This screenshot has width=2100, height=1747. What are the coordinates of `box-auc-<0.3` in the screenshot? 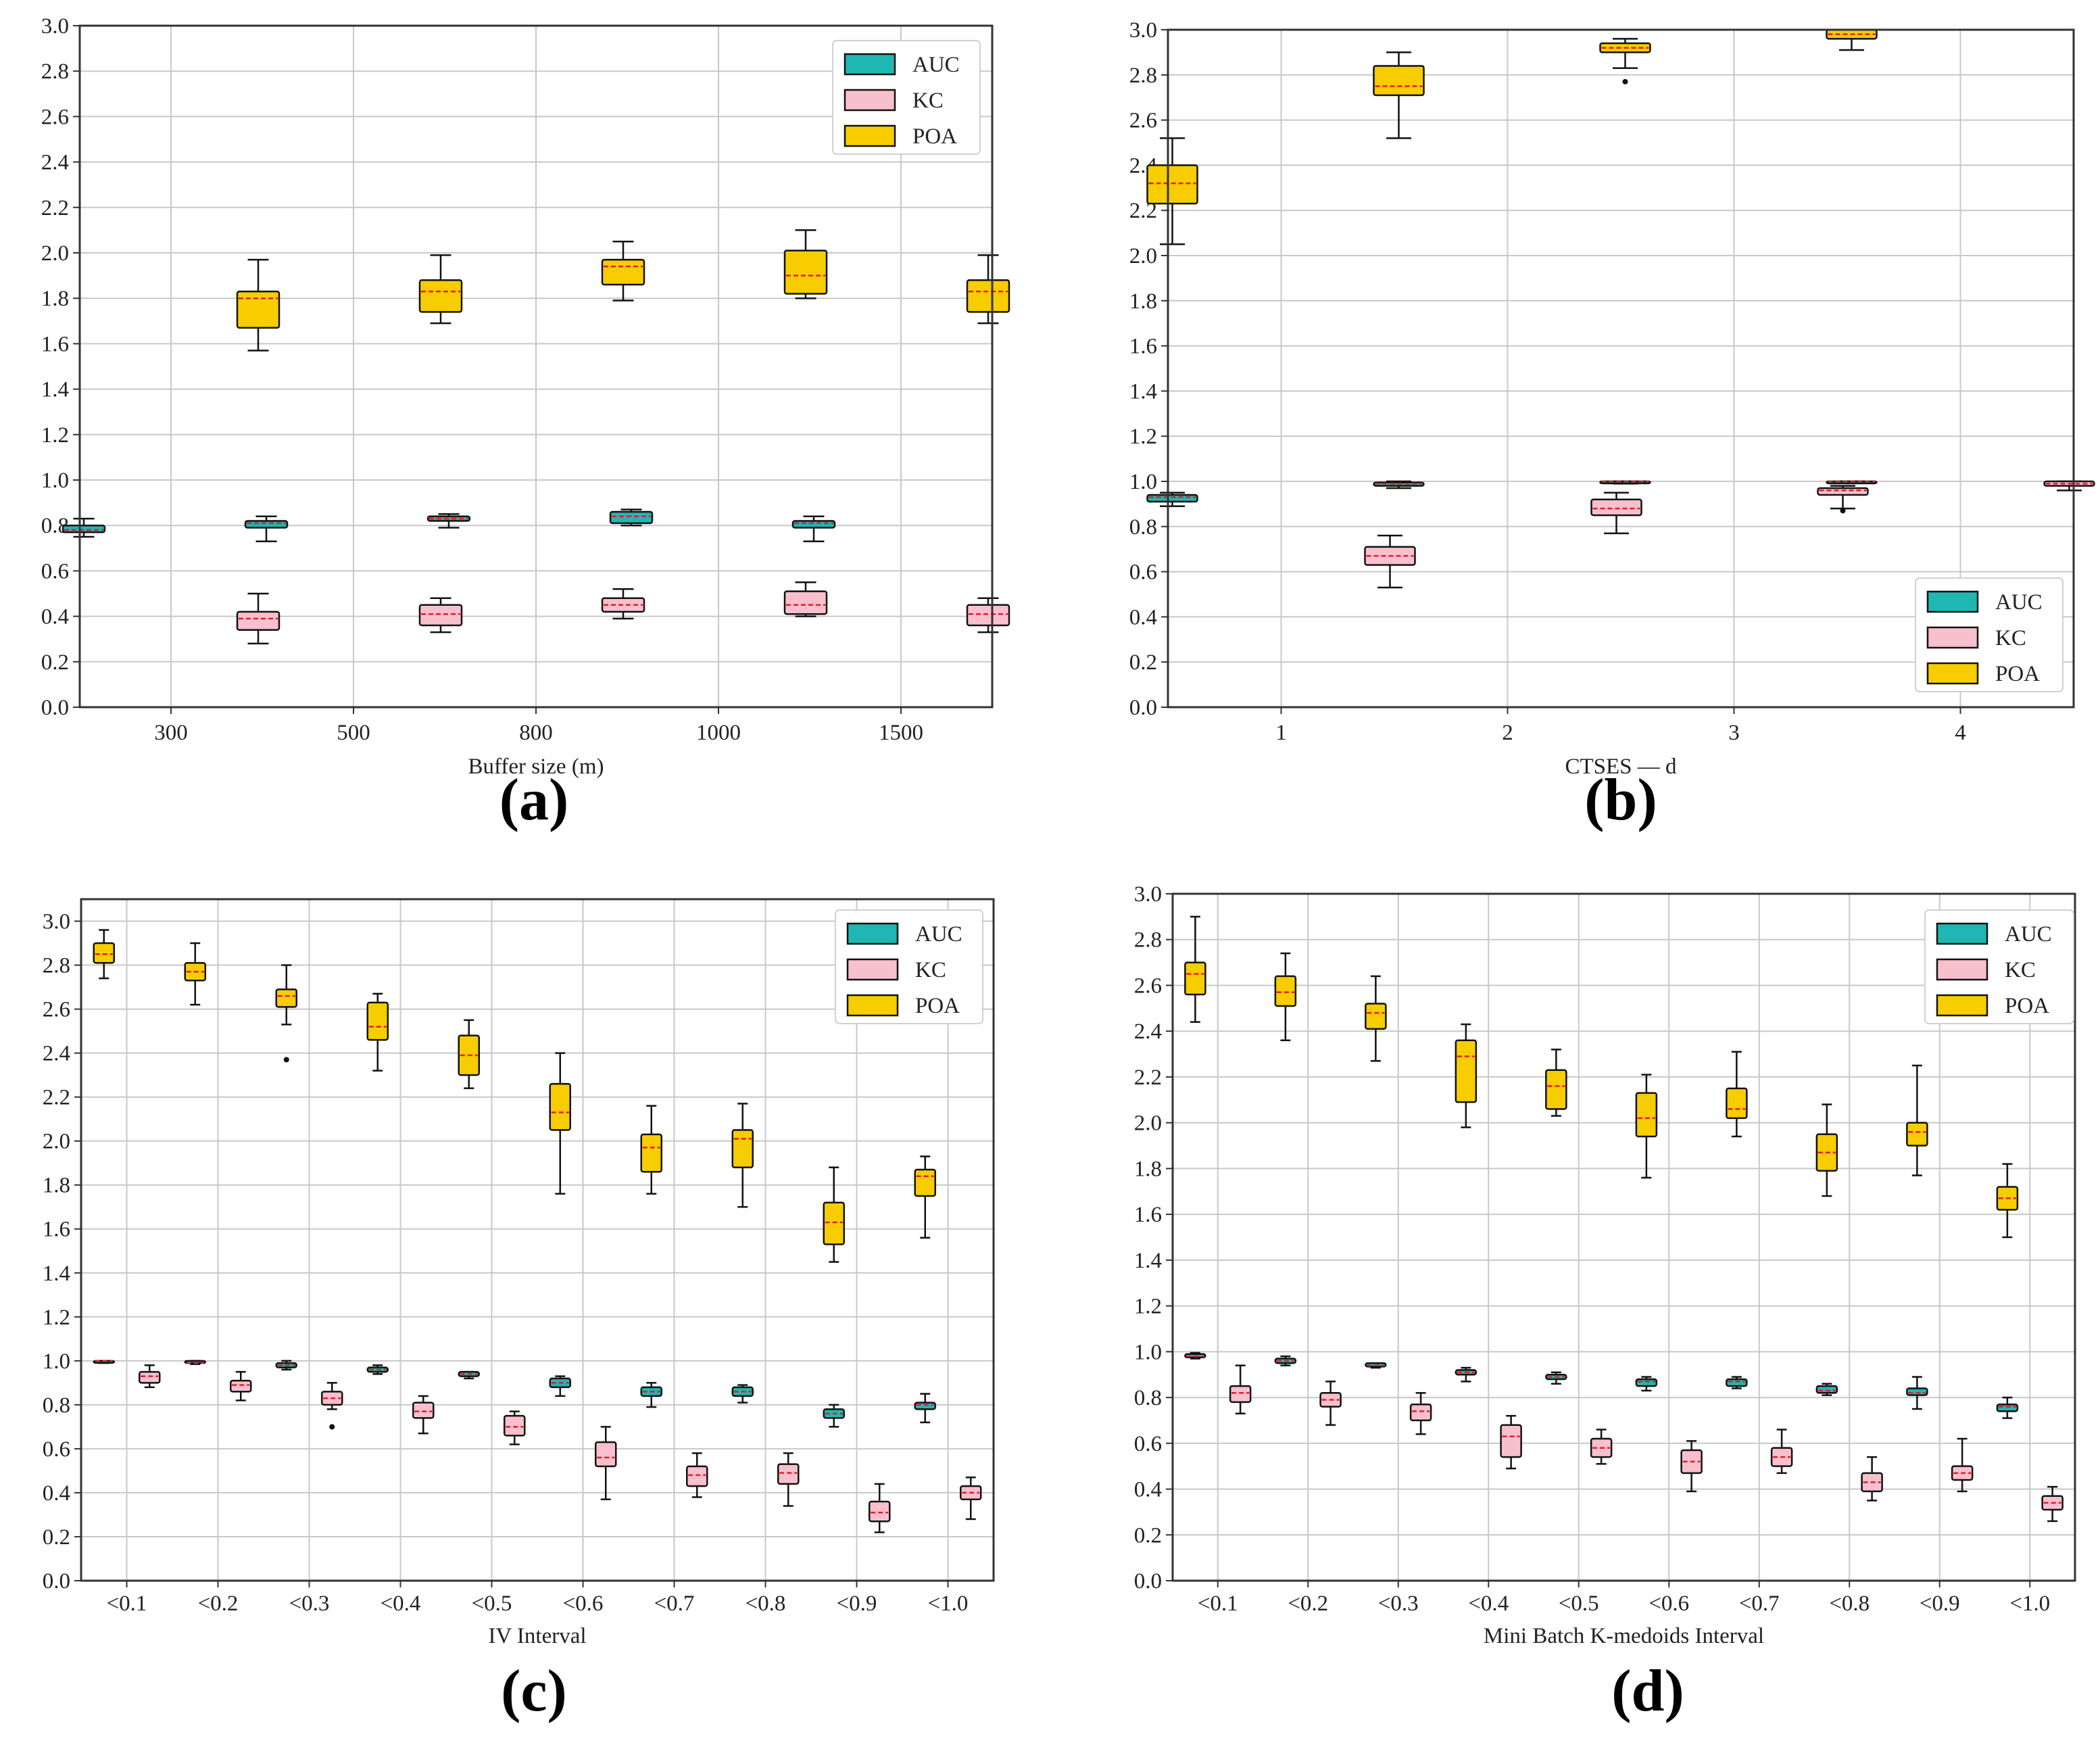 It's located at (1376, 1366).